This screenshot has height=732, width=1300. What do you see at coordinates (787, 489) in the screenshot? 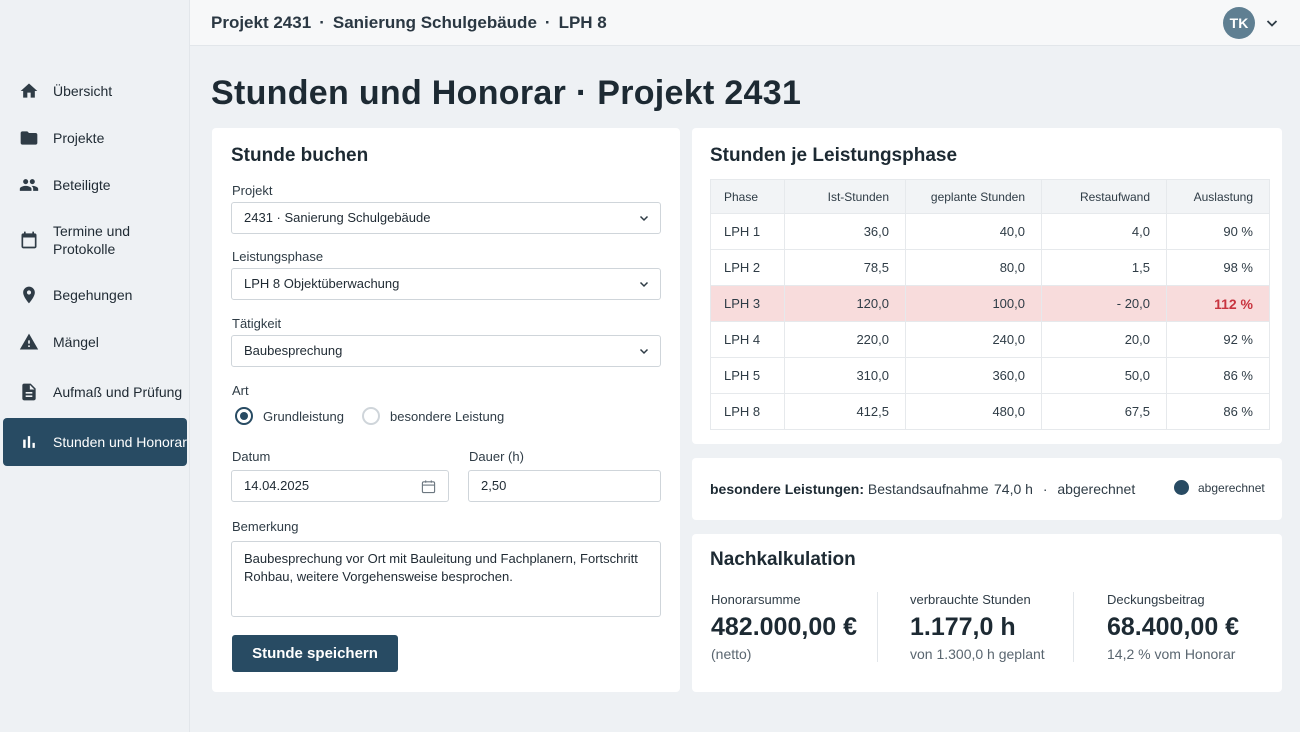
I see `special-services-label: besondere Leistungen:` at bounding box center [787, 489].